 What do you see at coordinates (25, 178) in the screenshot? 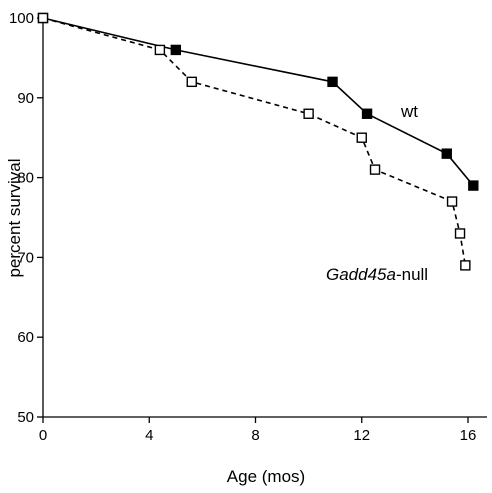
I see `y-tick-label: 80` at bounding box center [25, 178].